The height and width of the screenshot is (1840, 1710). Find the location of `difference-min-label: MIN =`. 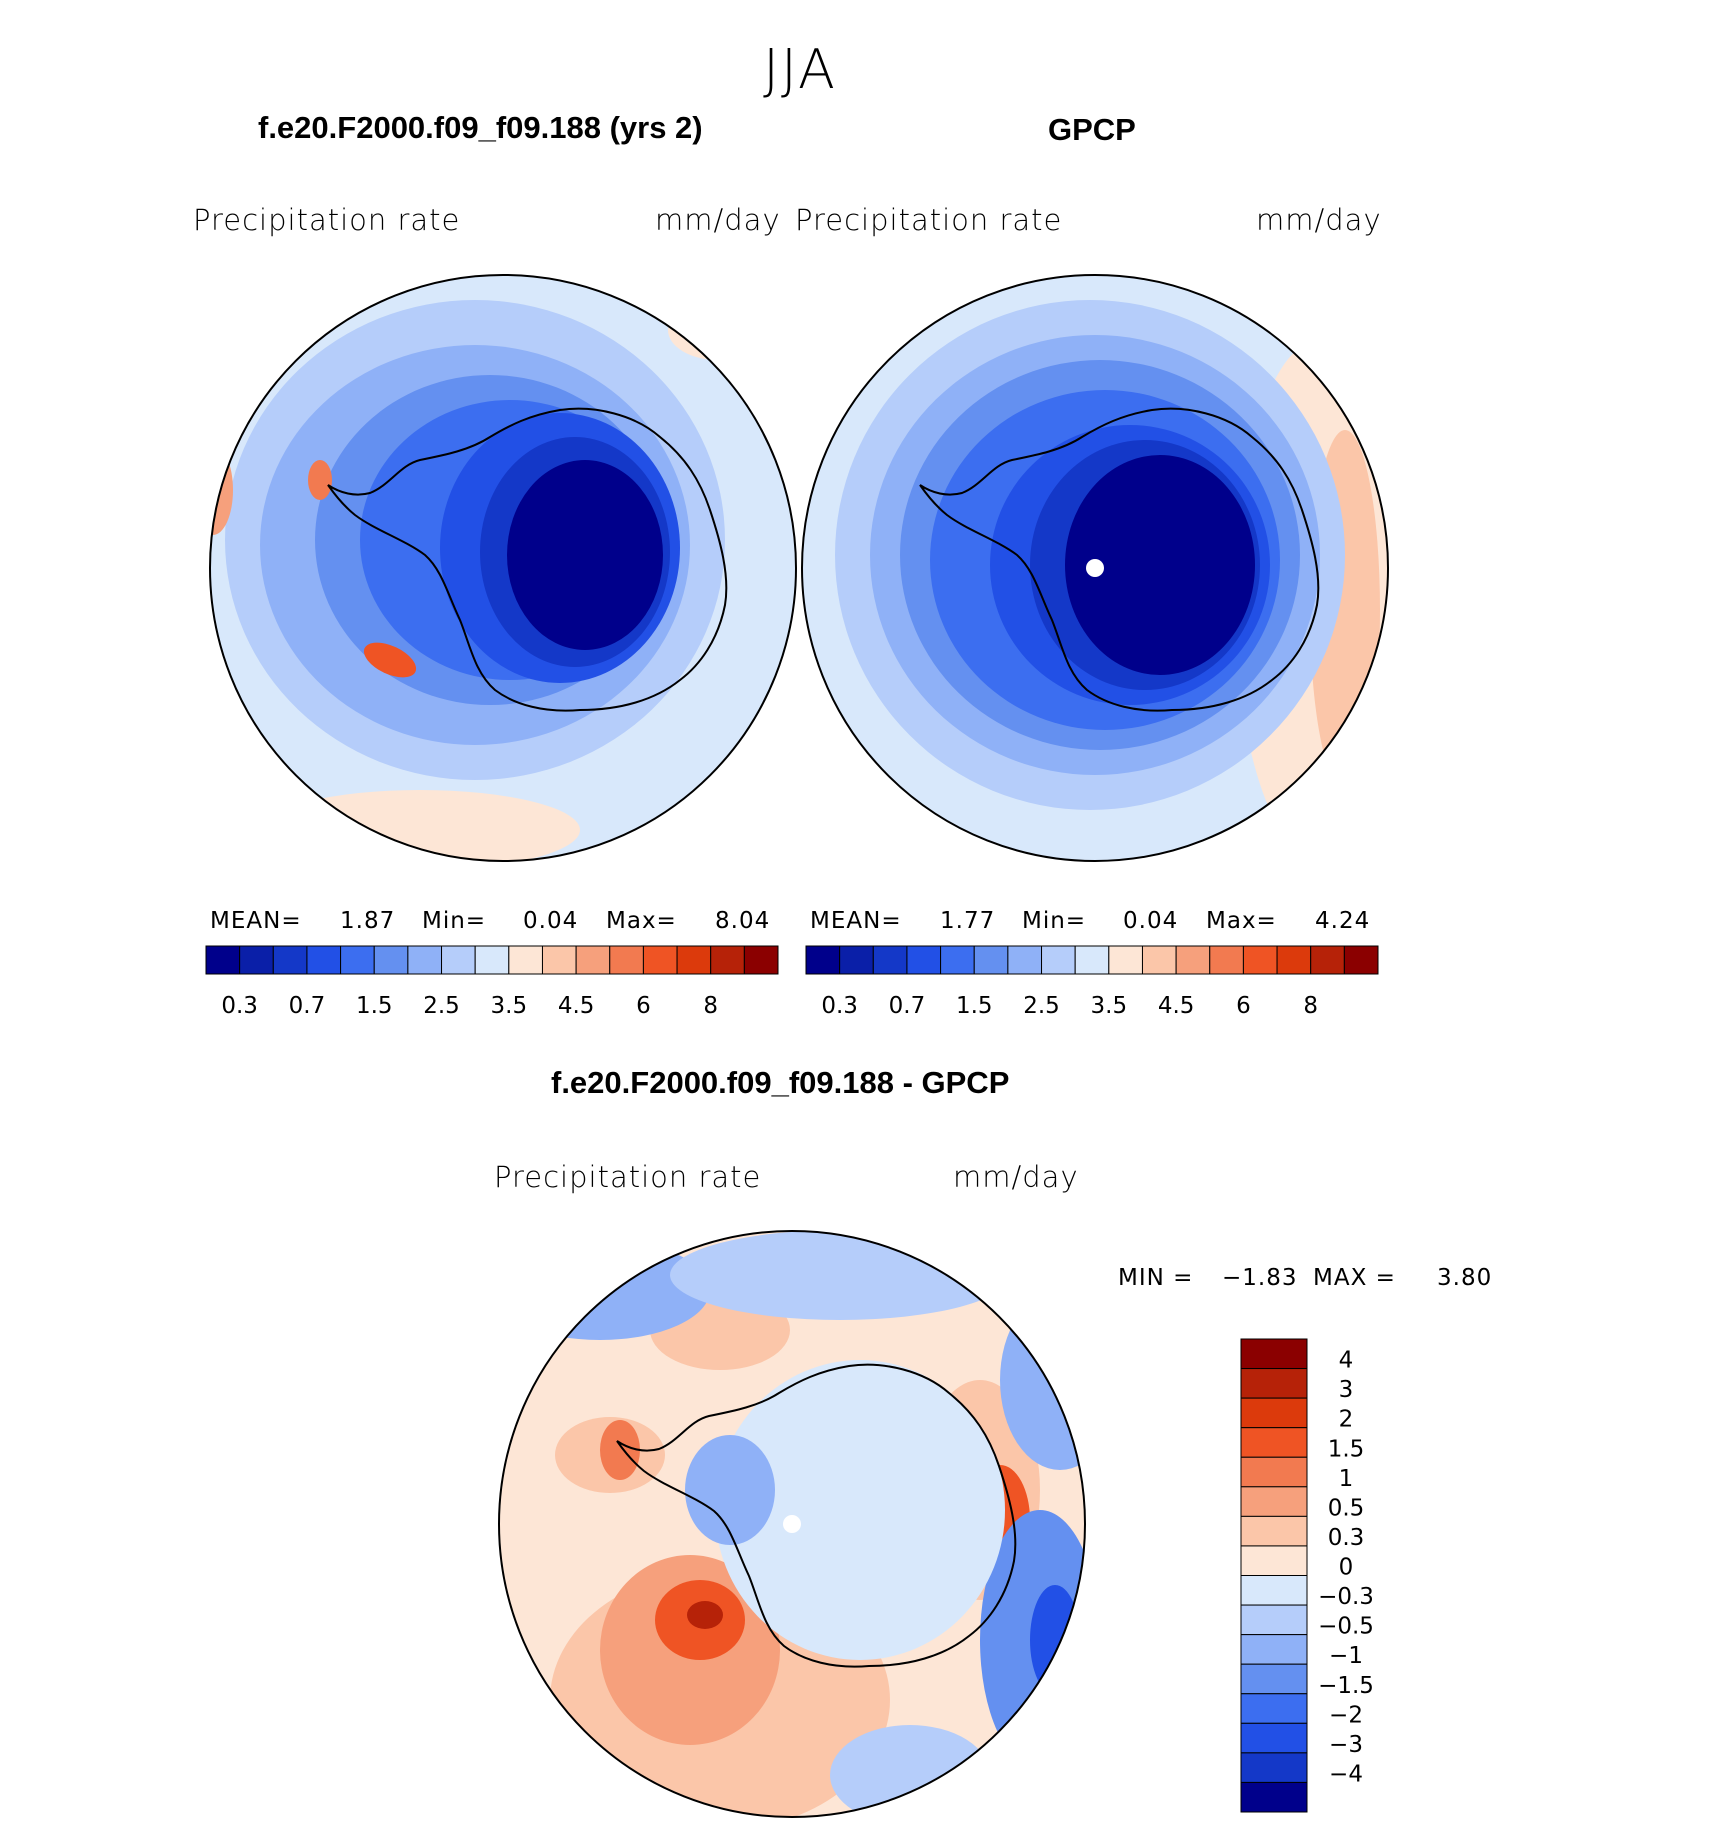

difference-min-label: MIN = is located at coordinates (1156, 1278).